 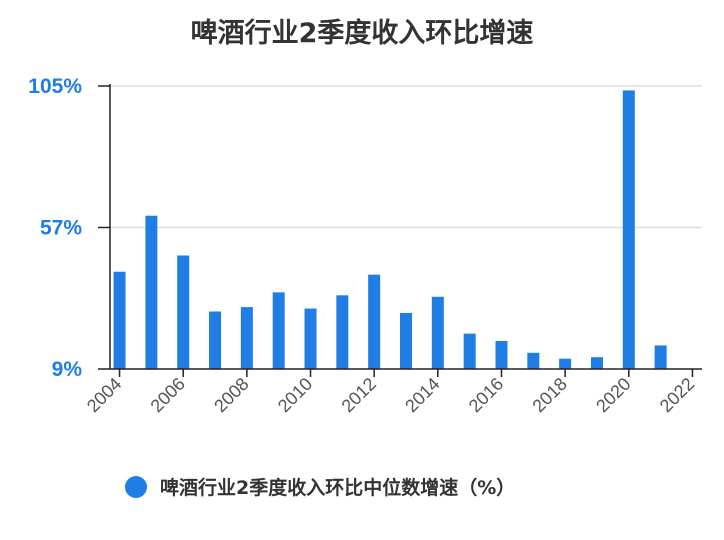 I want to click on x-tick-label: 2014, so click(x=422, y=395).